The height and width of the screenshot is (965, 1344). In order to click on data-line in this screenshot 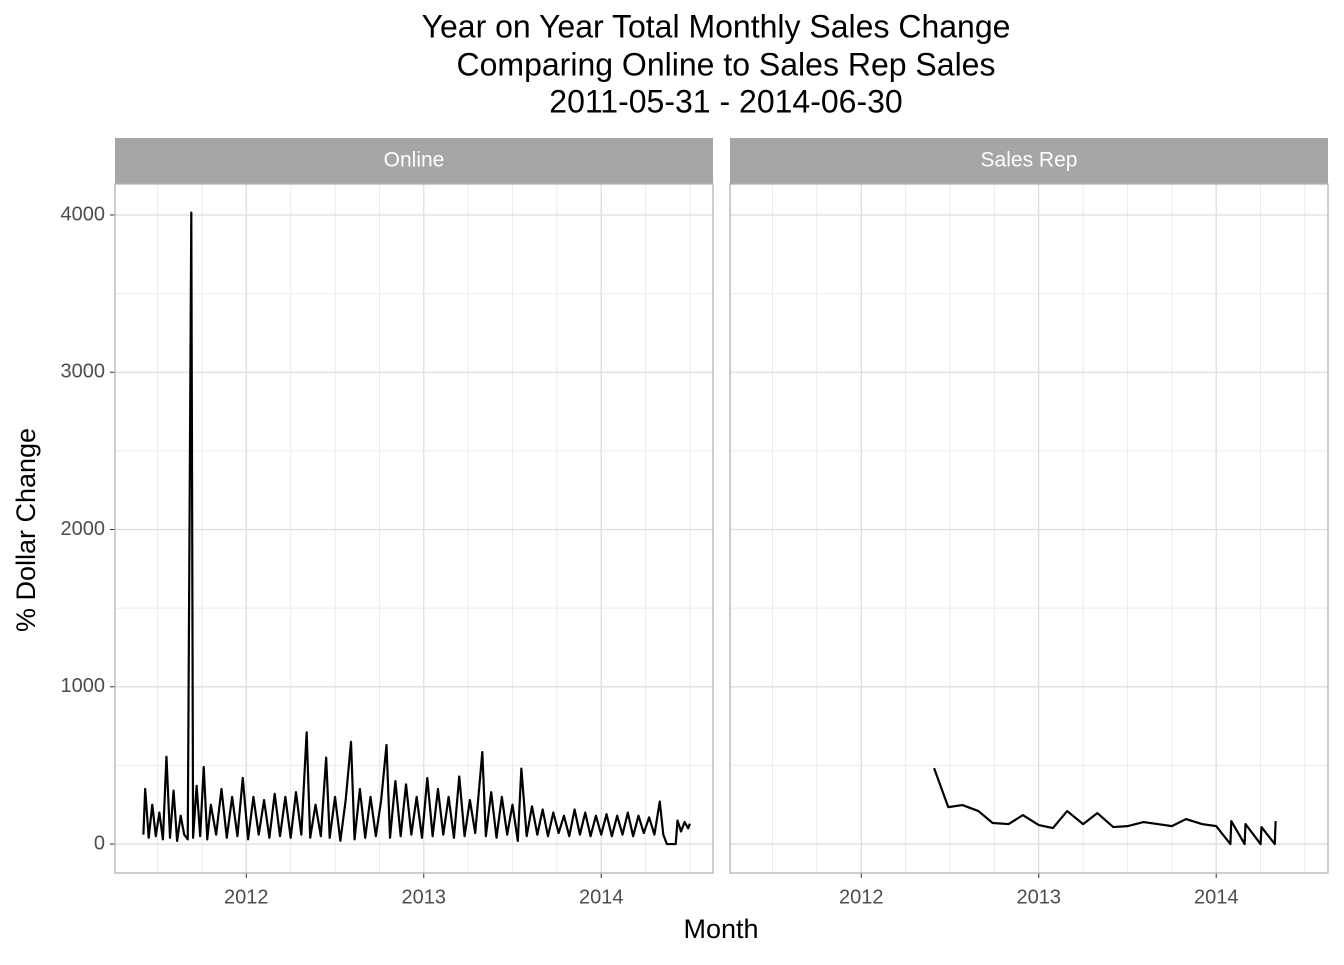, I will do `click(1105, 806)`.